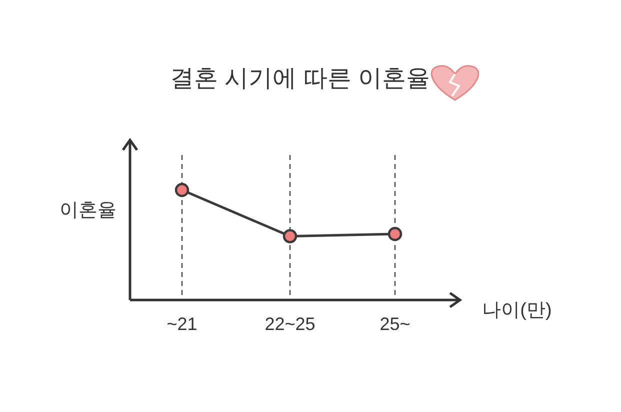  Describe the element at coordinates (395, 324) in the screenshot. I see `x-tick-label: 25~` at that location.